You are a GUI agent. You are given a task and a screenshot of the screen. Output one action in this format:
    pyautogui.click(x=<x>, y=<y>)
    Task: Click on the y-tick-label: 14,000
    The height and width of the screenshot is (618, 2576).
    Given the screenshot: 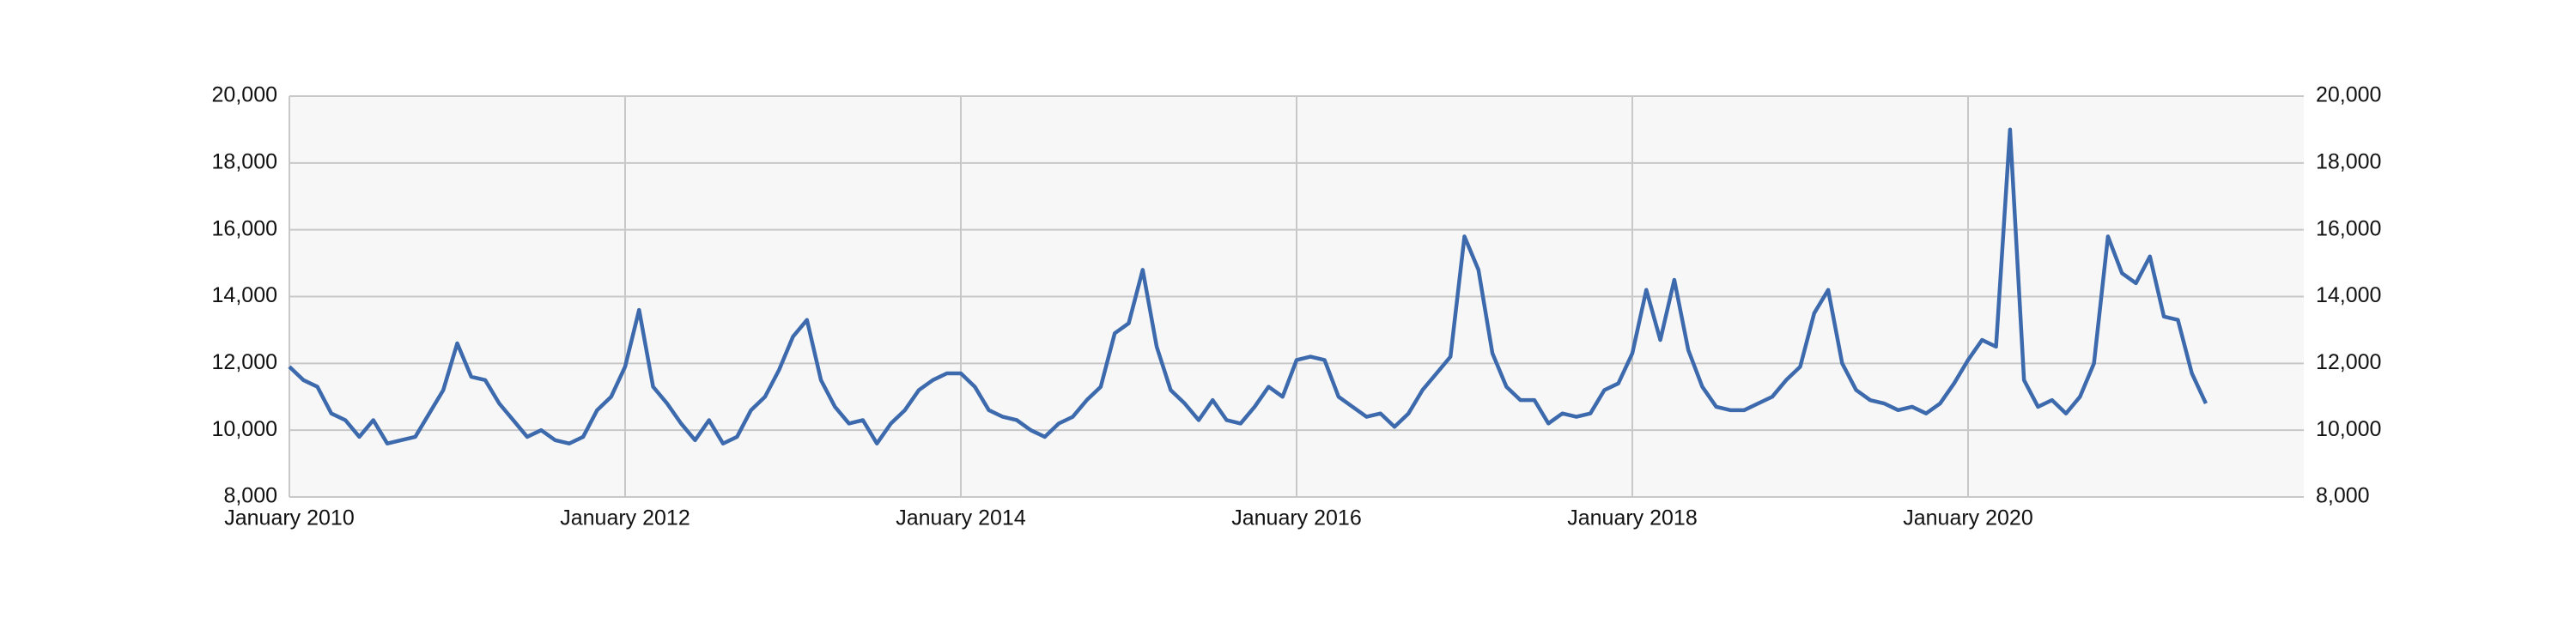 What is the action you would take?
    pyautogui.click(x=244, y=295)
    